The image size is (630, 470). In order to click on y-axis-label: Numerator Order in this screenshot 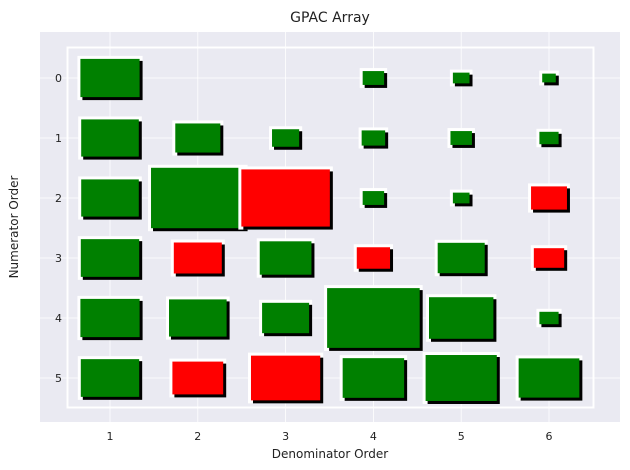, I will do `click(14, 227)`.